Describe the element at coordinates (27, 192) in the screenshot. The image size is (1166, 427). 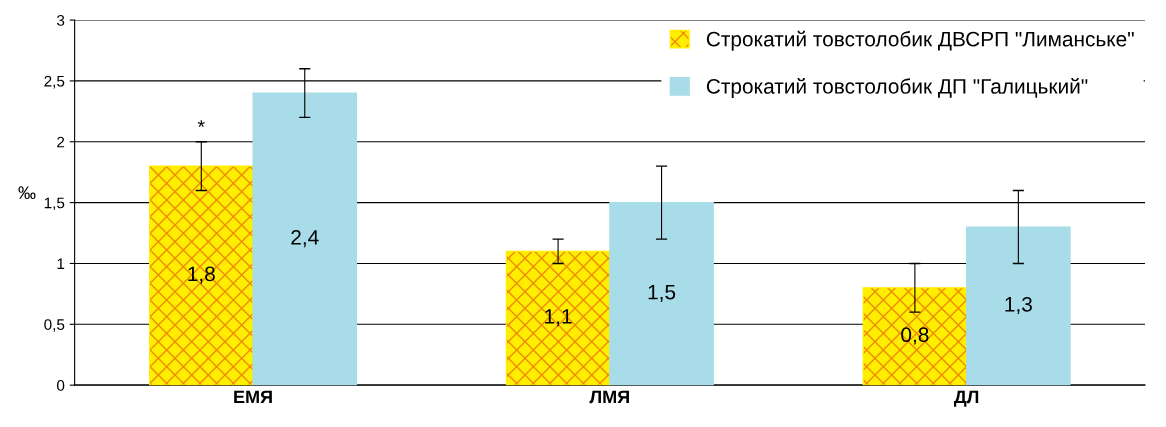
I see `y-axis-title: ‰` at that location.